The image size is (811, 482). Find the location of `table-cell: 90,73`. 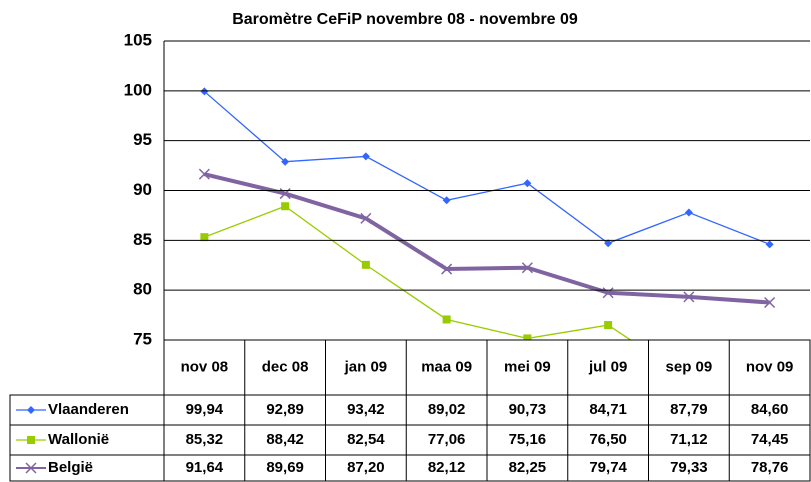

table-cell: 90,73 is located at coordinates (528, 409).